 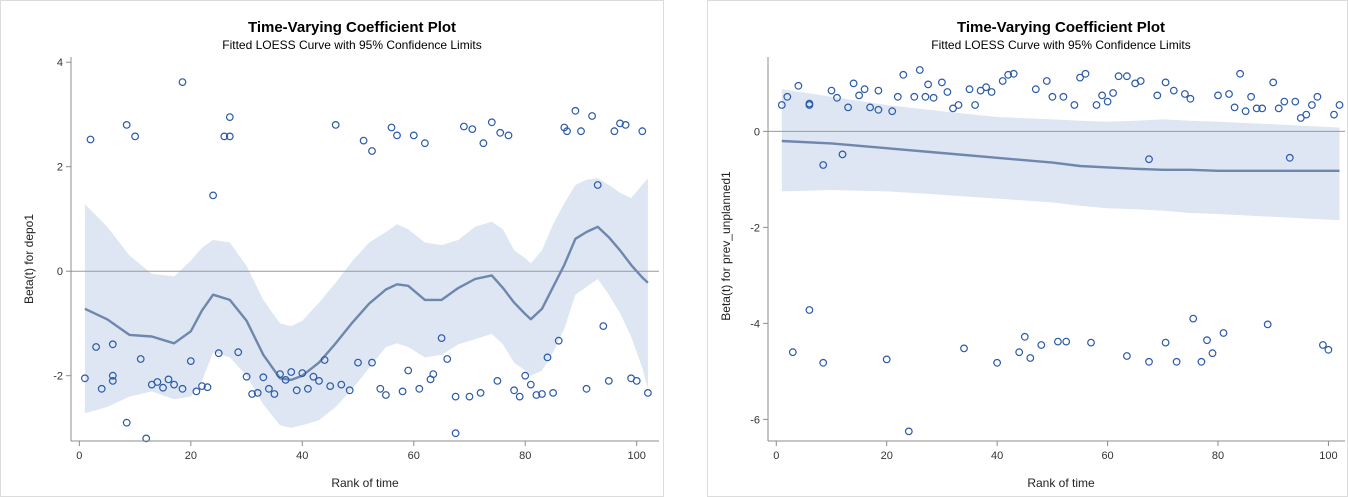 What do you see at coordinates (29, 259) in the screenshot?
I see `y-axis-label: Beta(t) for depo1` at bounding box center [29, 259].